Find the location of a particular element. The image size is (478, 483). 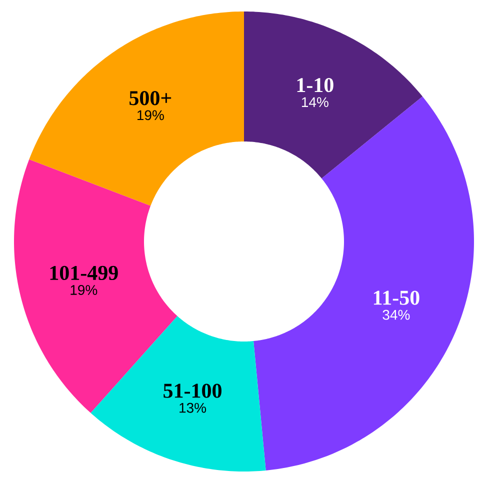

slice-label: 500+ is located at coordinates (151, 98).